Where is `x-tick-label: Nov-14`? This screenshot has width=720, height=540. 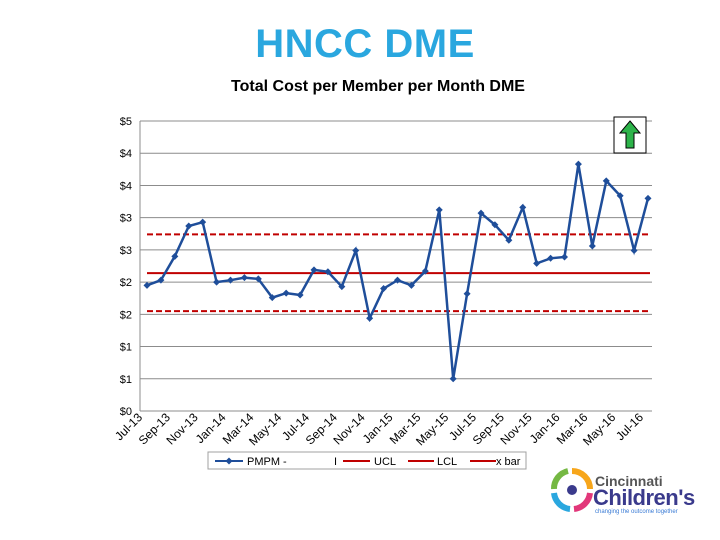 x-tick-label: Nov-14 is located at coordinates (349, 428).